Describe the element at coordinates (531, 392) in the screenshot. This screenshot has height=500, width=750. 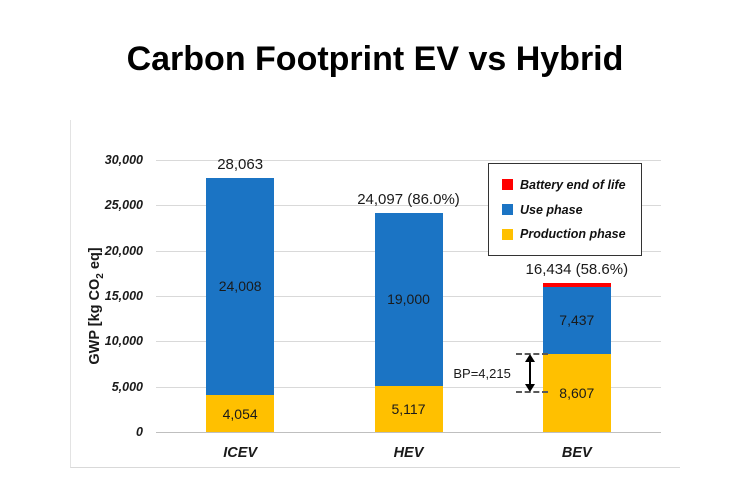
I see `bp-dashed-line` at that location.